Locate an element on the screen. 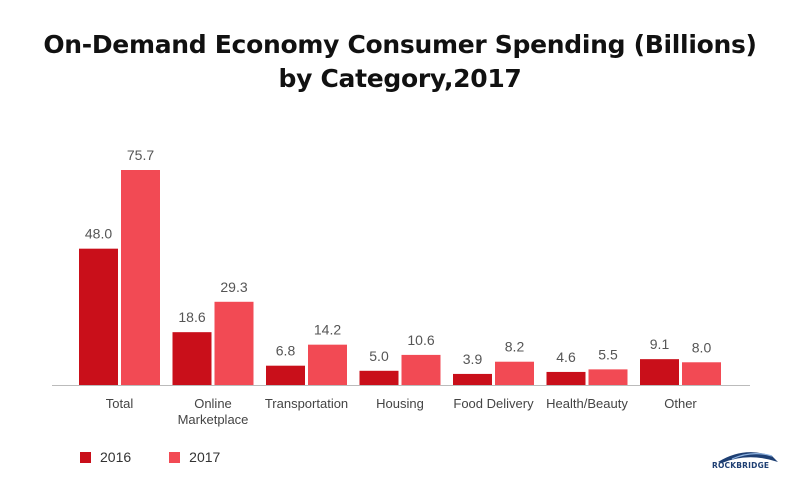 The height and width of the screenshot is (481, 800). legend-item-2016: 2016 is located at coordinates (105, 457).